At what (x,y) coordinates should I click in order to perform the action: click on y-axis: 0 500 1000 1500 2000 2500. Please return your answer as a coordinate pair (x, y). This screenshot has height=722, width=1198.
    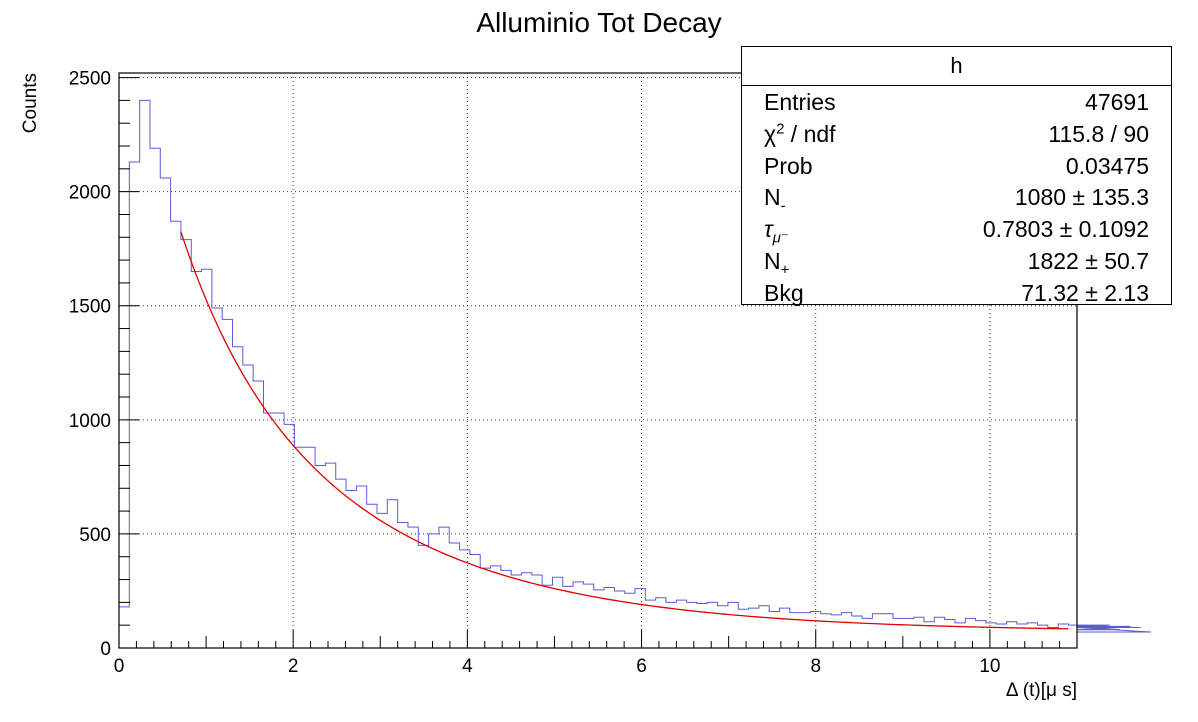
    Looking at the image, I should click on (104, 364).